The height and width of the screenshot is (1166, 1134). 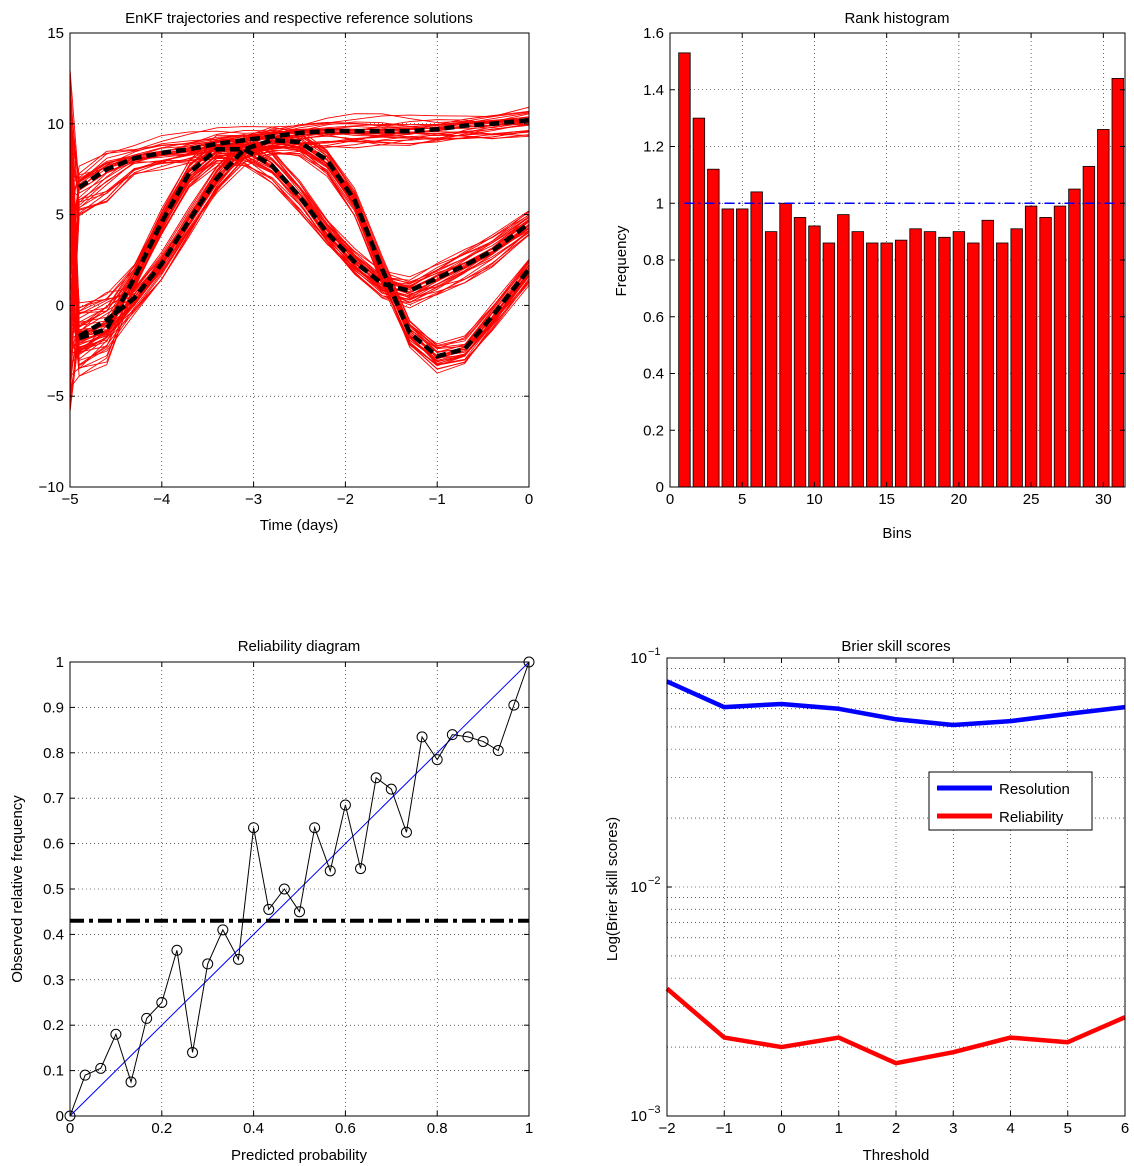 I want to click on x-tick-label: 15, so click(x=886, y=499).